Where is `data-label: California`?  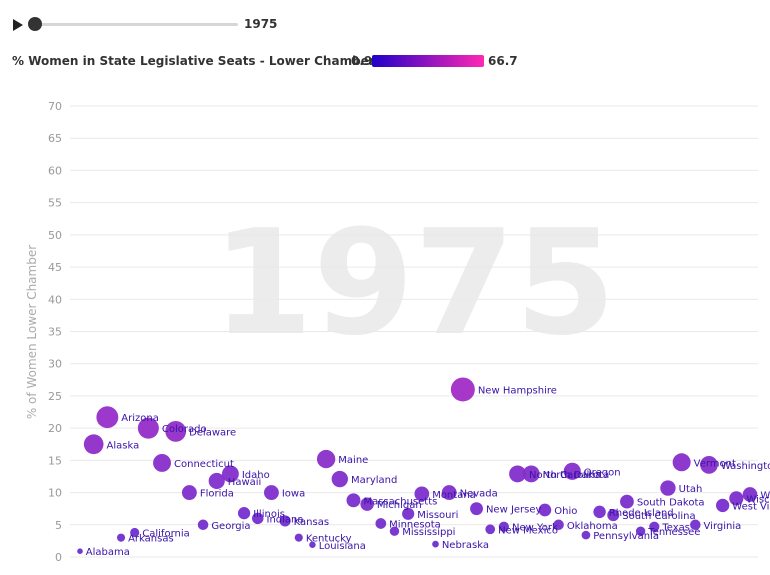 data-label: California is located at coordinates (166, 534).